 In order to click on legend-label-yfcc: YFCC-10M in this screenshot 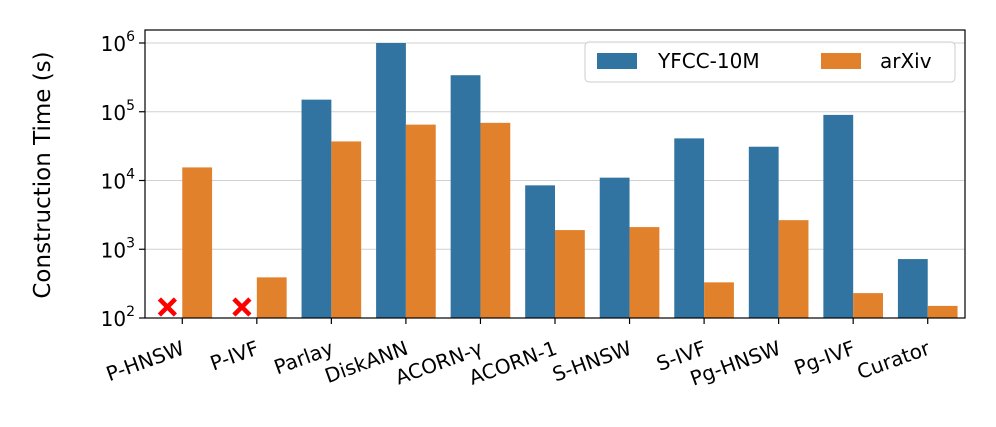, I will do `click(708, 61)`.